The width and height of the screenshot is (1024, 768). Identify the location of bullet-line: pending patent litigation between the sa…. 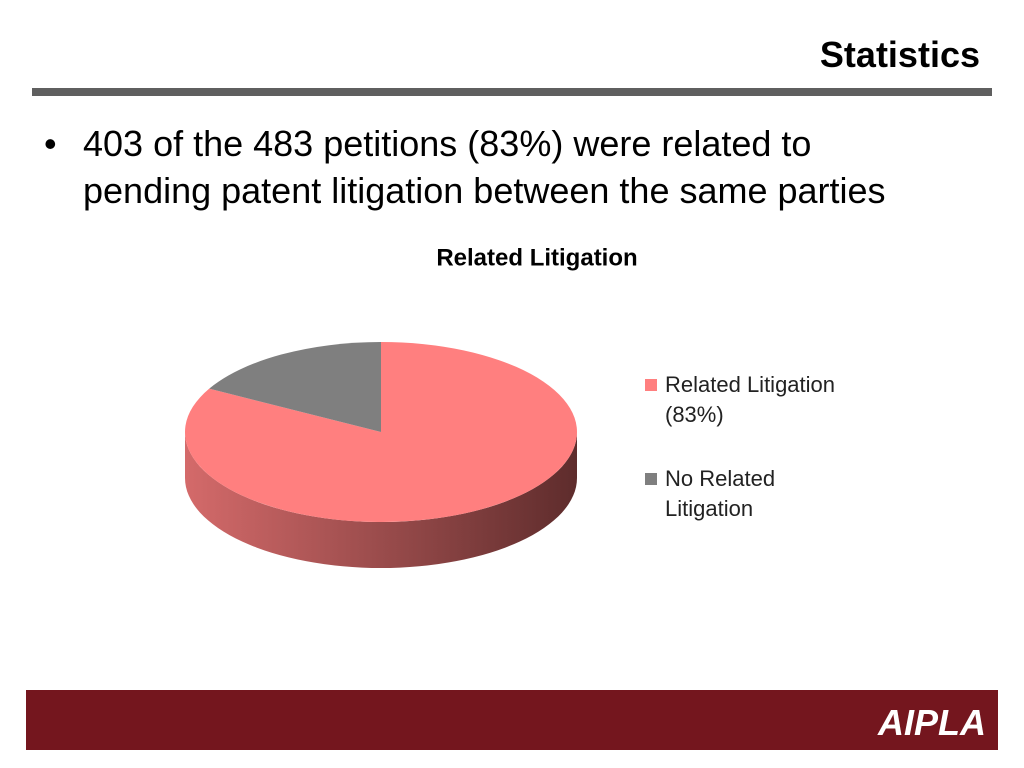
(484, 190).